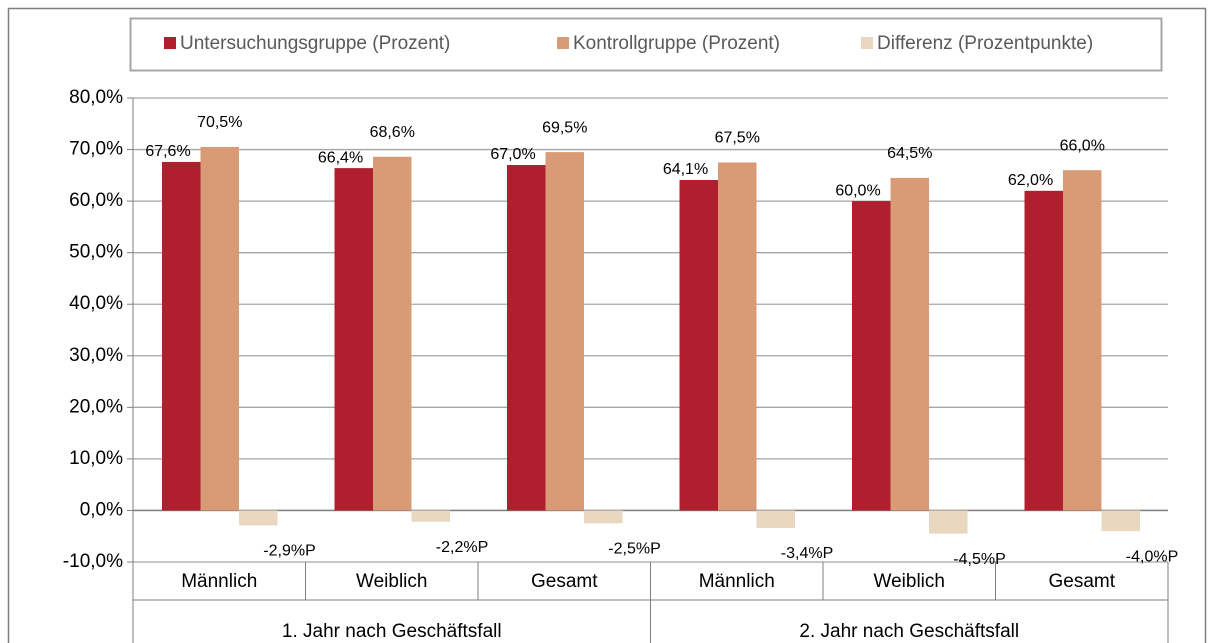 This screenshot has width=1214, height=643. Describe the element at coordinates (462, 547) in the screenshot. I see `data-label: -2,2%P` at that location.